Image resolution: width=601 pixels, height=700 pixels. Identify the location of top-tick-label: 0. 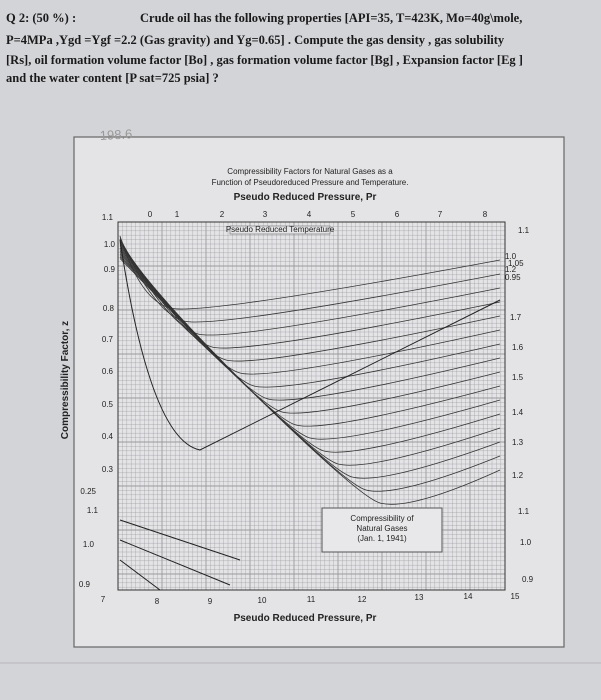
(150, 214).